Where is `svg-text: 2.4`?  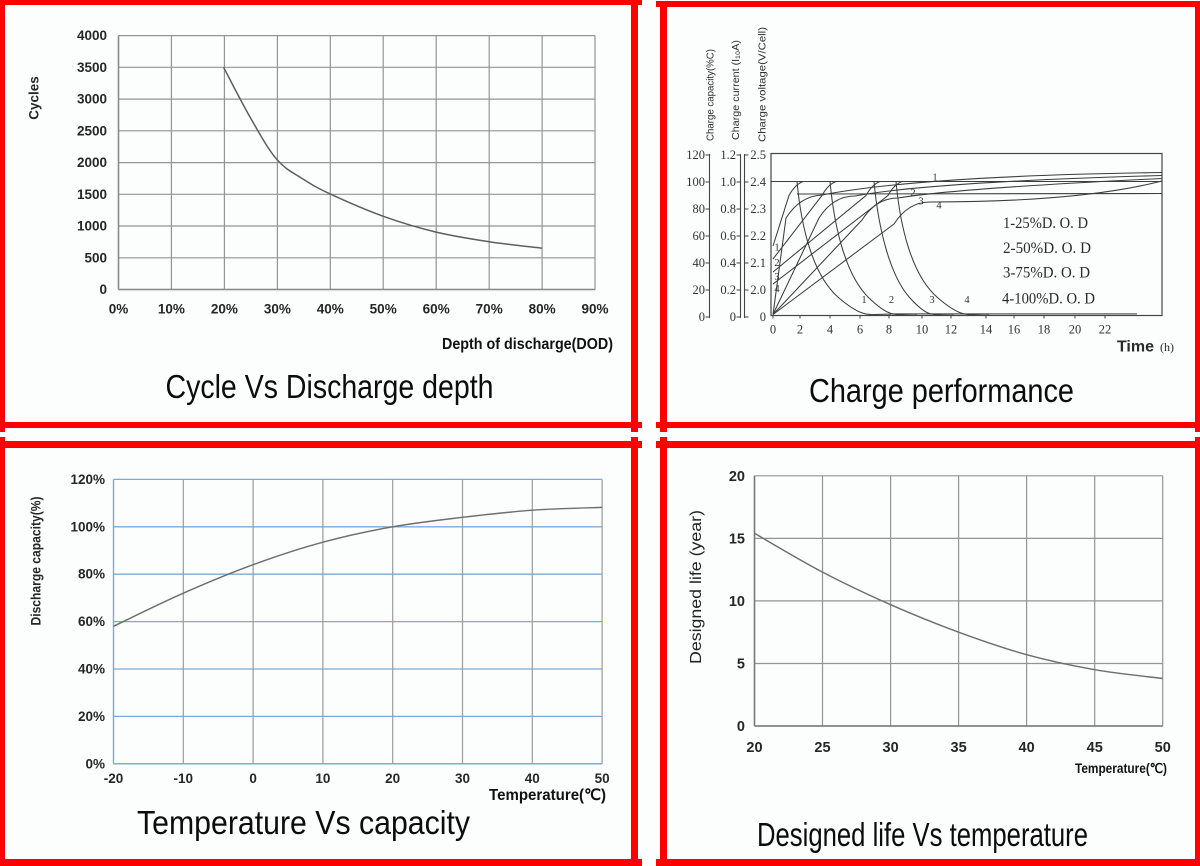 svg-text: 2.4 is located at coordinates (758, 182).